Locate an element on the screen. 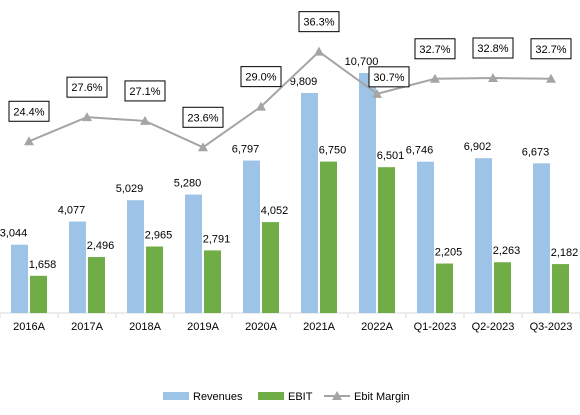 The width and height of the screenshot is (580, 415). ebit-margin-data-label: 27.6% is located at coordinates (86, 88).